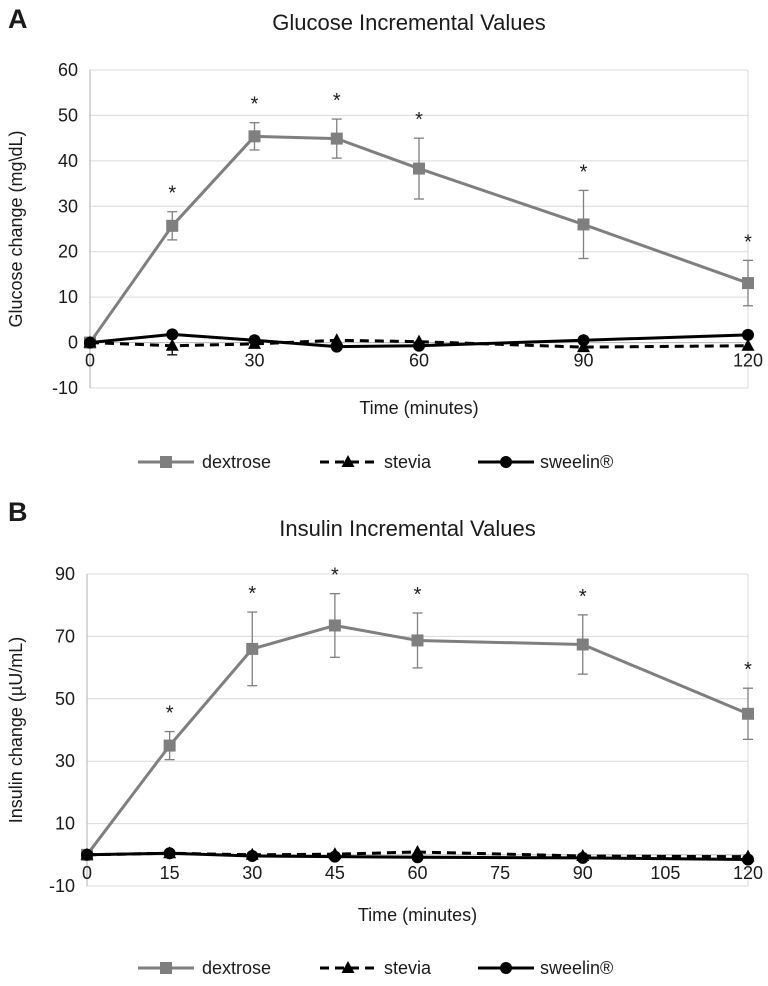 Image resolution: width=768 pixels, height=986 pixels. What do you see at coordinates (65, 574) in the screenshot?
I see `y-tick-label: 90` at bounding box center [65, 574].